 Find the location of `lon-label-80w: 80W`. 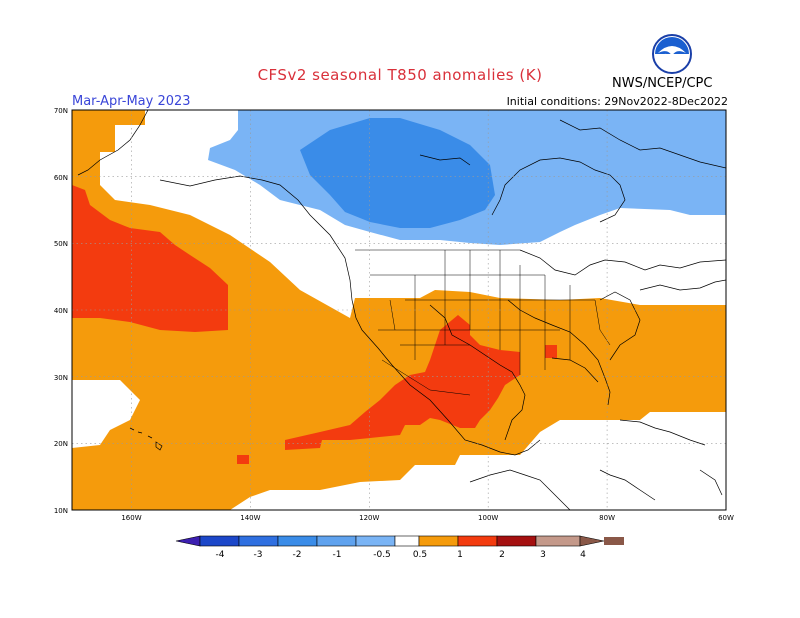

lon-label-80w: 80W is located at coordinates (607, 518).